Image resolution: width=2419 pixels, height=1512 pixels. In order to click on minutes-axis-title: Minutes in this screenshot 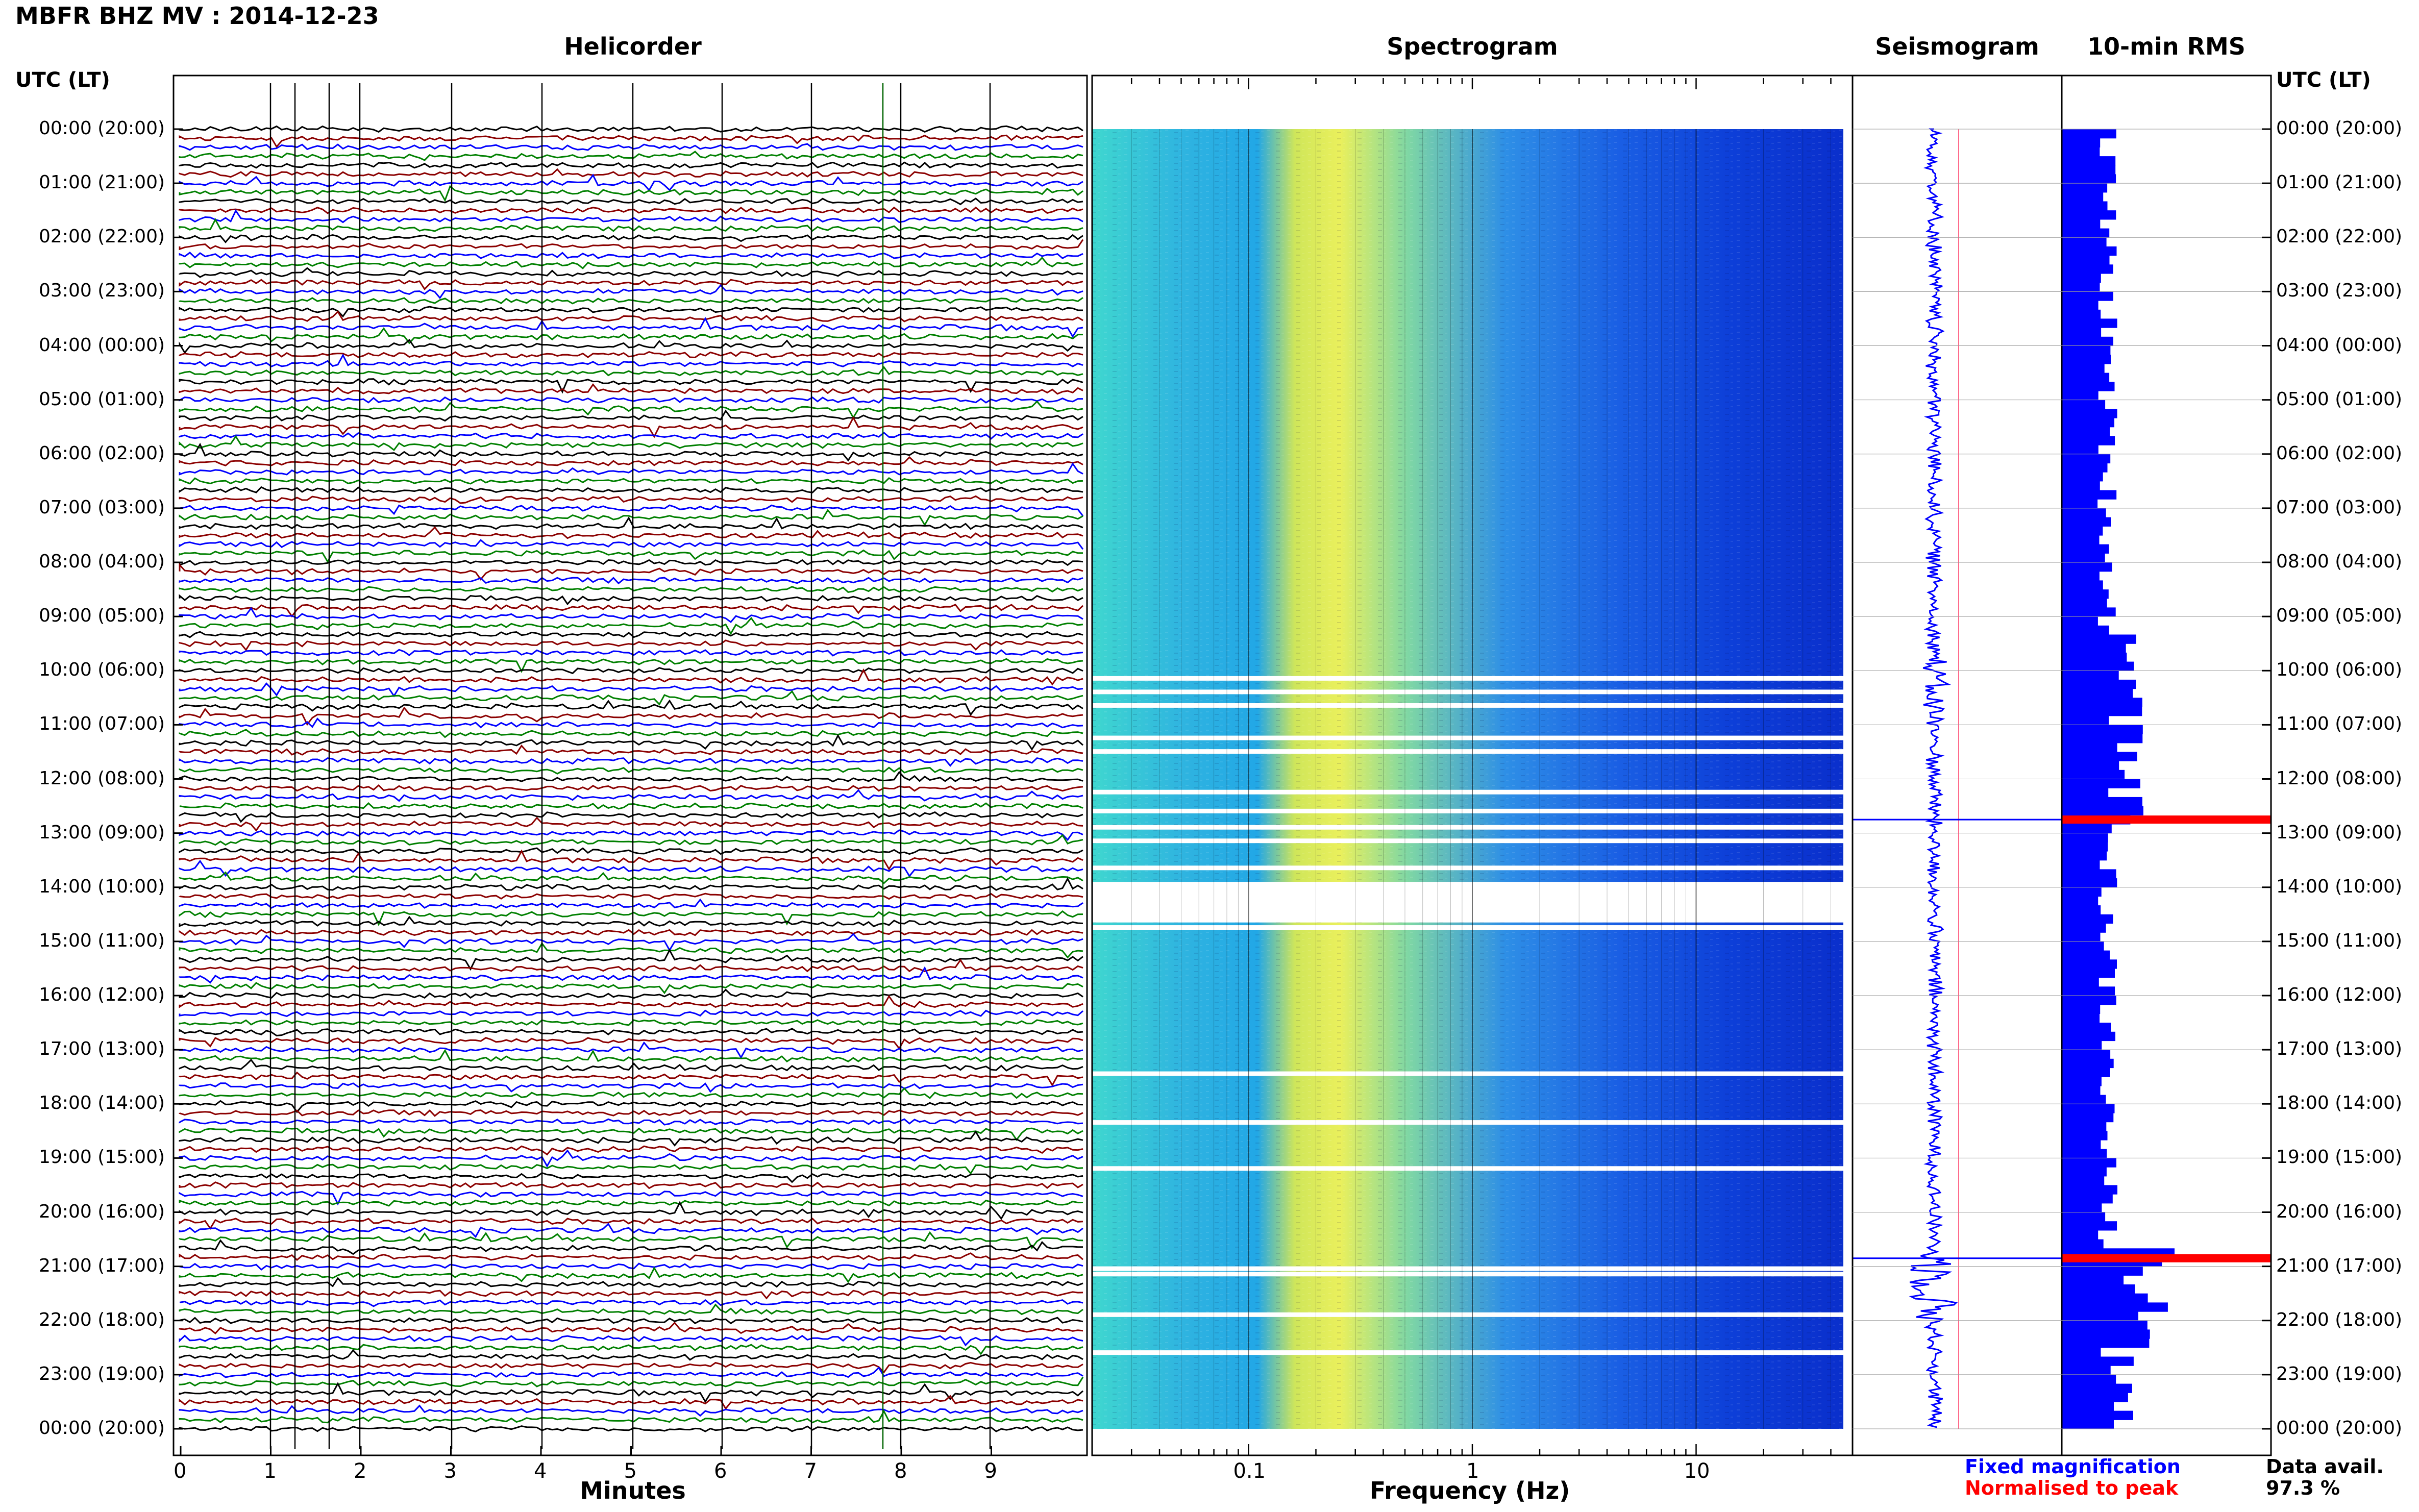, I will do `click(633, 1490)`.